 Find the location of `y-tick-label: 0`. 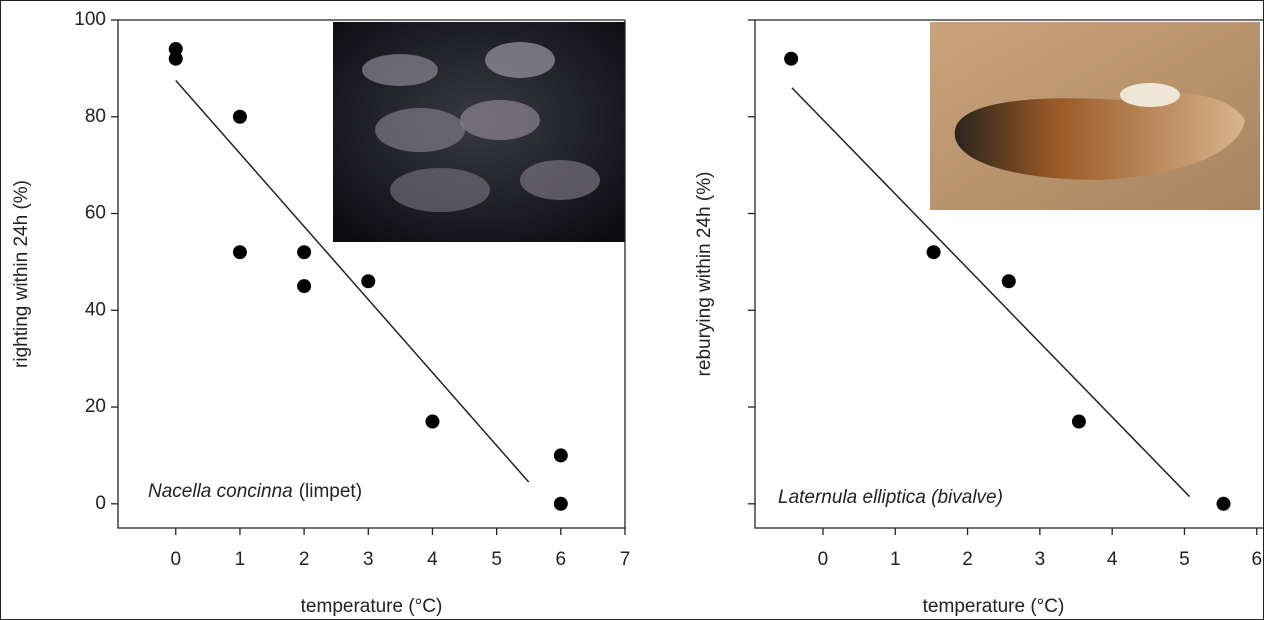

y-tick-label: 0 is located at coordinates (100, 503).